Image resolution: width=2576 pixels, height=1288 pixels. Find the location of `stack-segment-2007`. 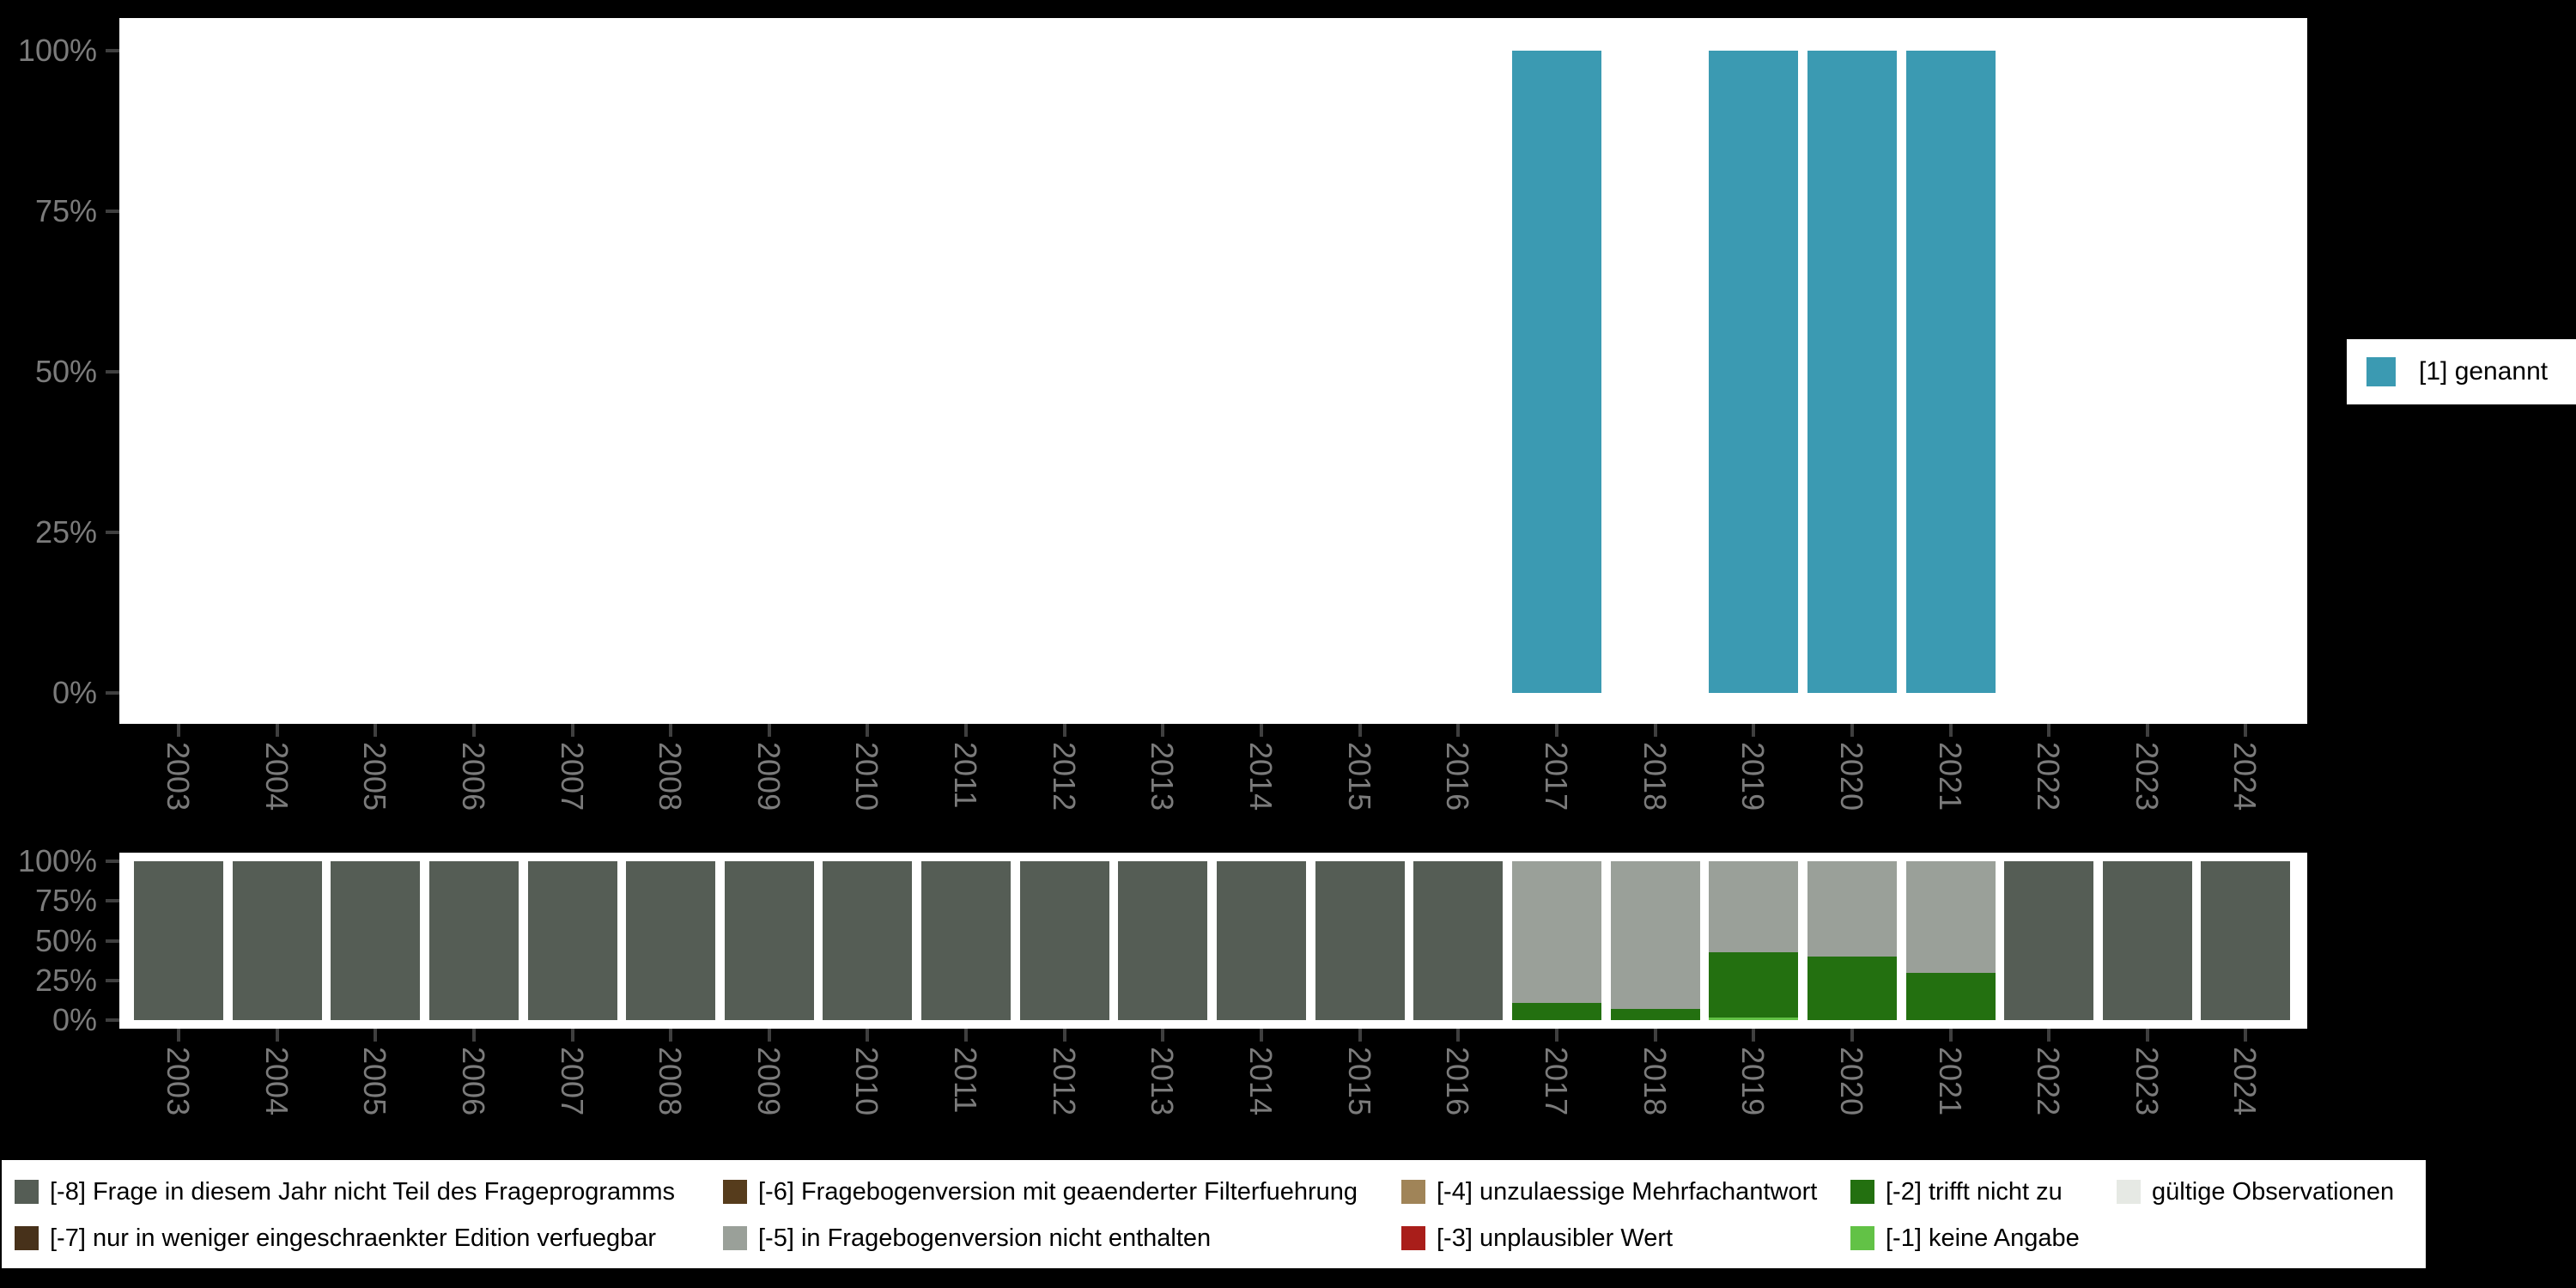

stack-segment-2007 is located at coordinates (572, 940).